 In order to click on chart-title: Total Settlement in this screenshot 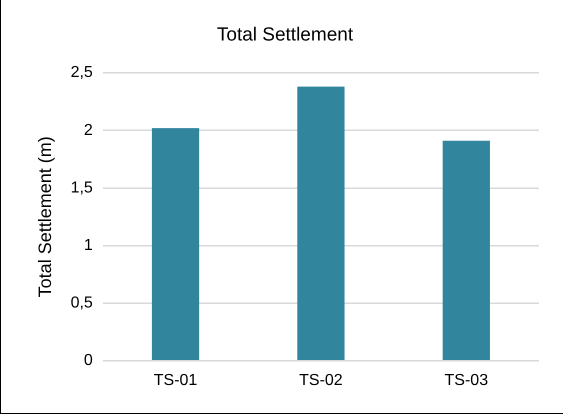, I will do `click(285, 35)`.